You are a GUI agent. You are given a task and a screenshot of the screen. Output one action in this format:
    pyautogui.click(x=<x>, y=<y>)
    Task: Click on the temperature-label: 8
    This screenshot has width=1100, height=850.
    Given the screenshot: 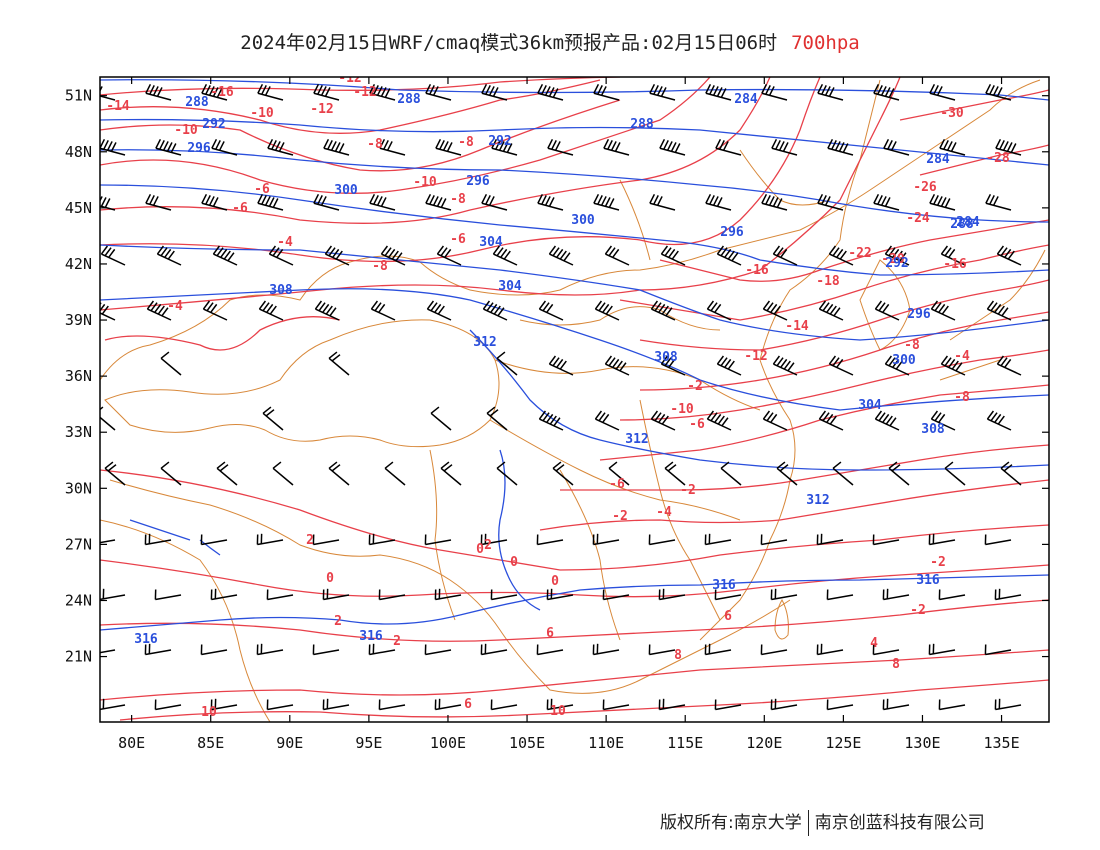 What is the action you would take?
    pyautogui.click(x=896, y=664)
    